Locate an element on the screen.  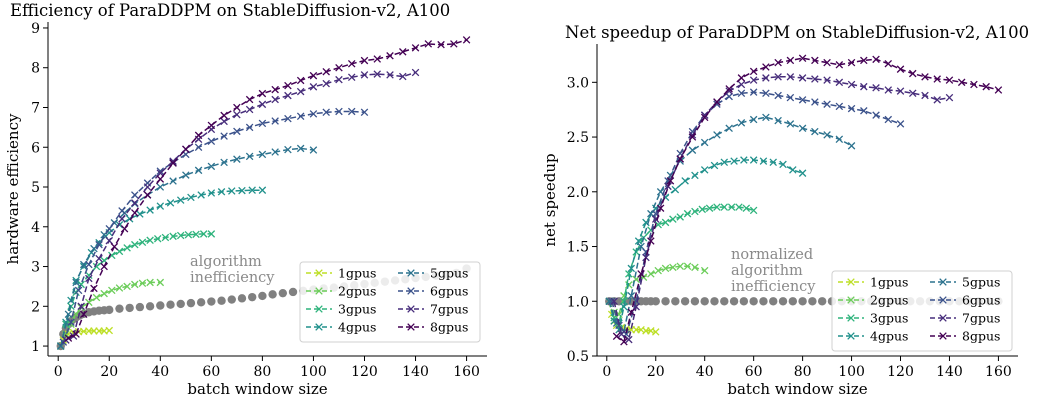
y-tick-label: 0.5 is located at coordinates (578, 357).